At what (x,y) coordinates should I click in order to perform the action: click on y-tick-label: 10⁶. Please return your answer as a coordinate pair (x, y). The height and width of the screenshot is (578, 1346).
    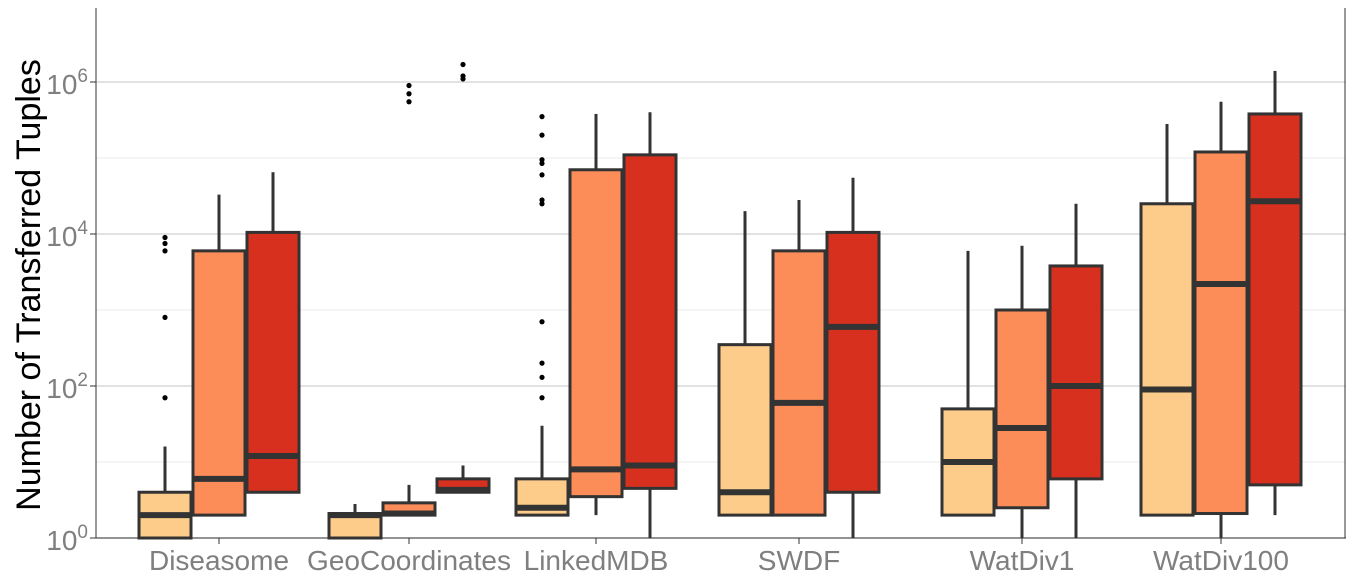
    Looking at the image, I should click on (67, 83).